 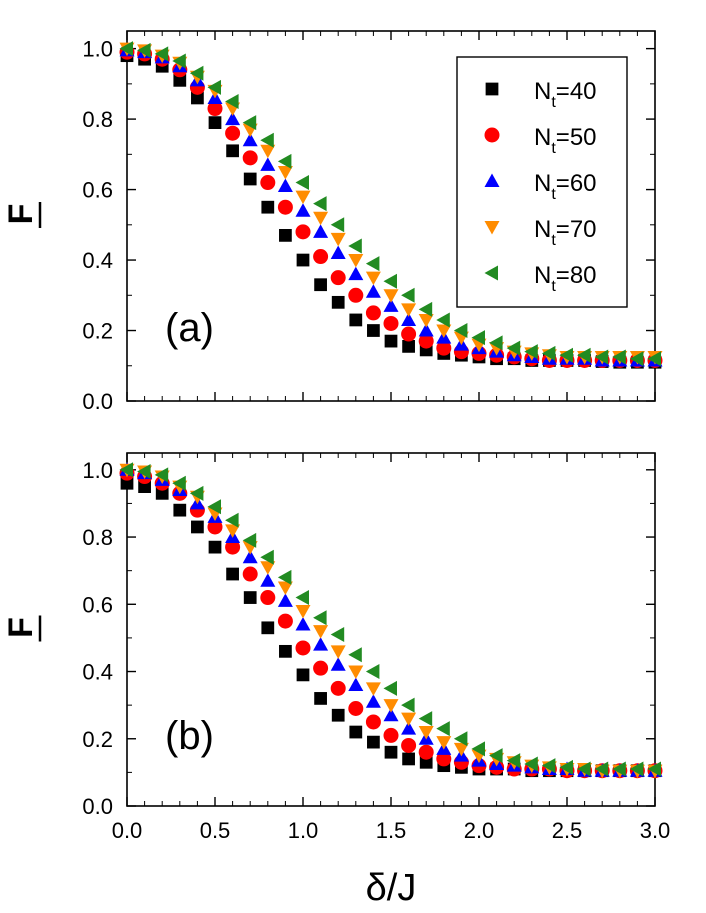 I want to click on x-tick-label: 1.0, so click(x=303, y=830).